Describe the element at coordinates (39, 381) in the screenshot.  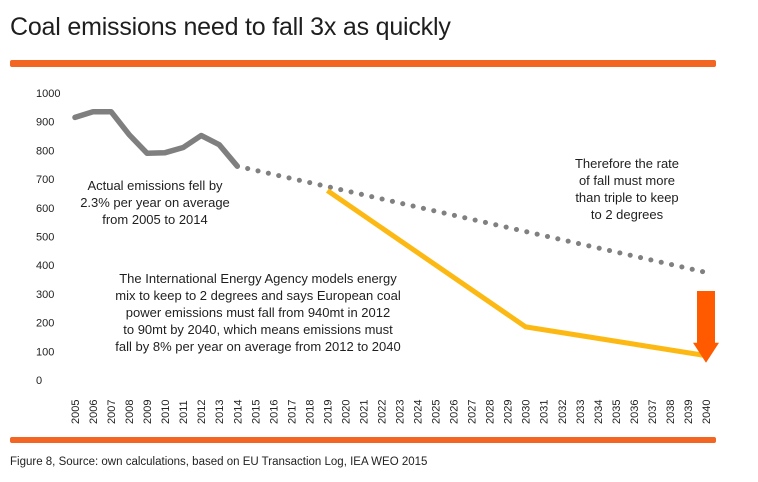
I see `y-tick-label: 0` at that location.